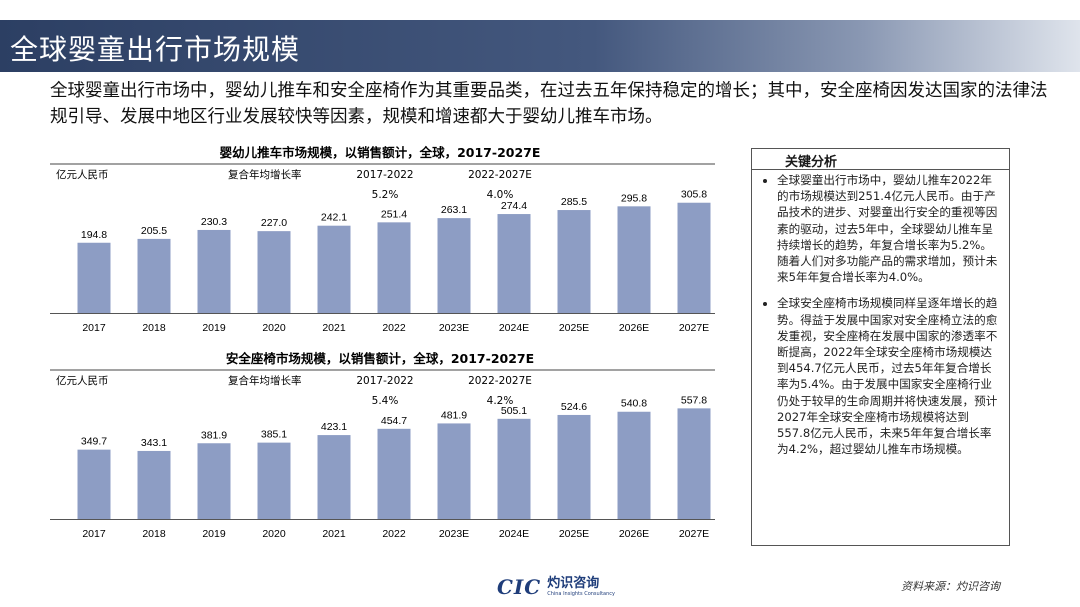 The width and height of the screenshot is (1080, 607). I want to click on stroller-tick-2024E: 2024E, so click(514, 328).